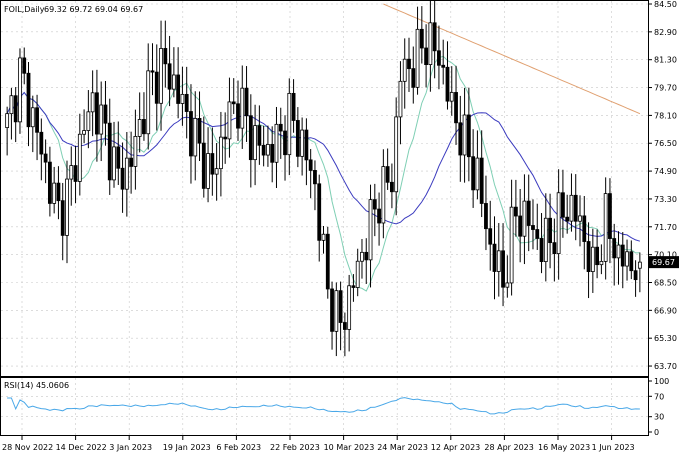  What do you see at coordinates (323, 406) in the screenshot?
I see `rsi-line` at bounding box center [323, 406].